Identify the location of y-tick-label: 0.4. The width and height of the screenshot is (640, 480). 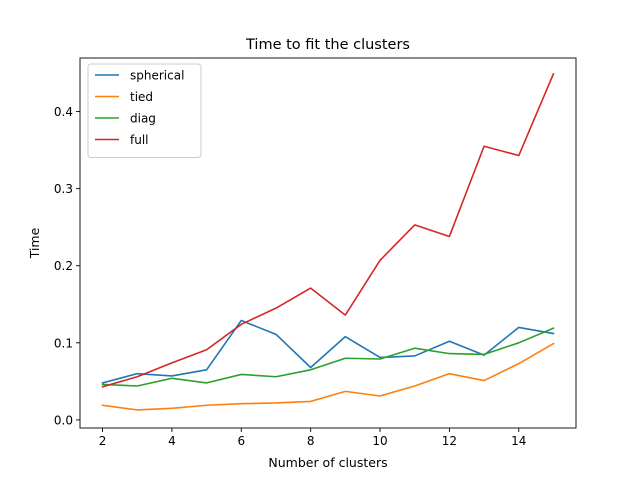
(63, 112).